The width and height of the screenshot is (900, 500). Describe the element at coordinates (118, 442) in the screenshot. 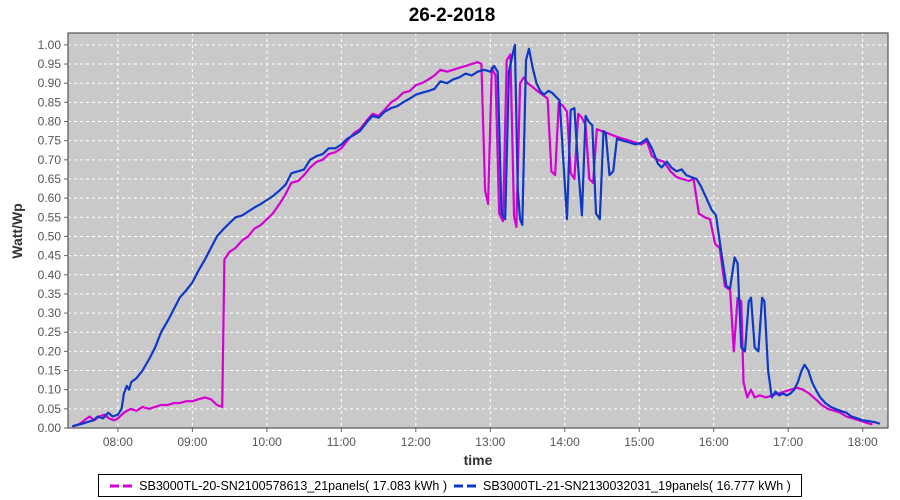

I see `x-tick-label: 08:00` at that location.